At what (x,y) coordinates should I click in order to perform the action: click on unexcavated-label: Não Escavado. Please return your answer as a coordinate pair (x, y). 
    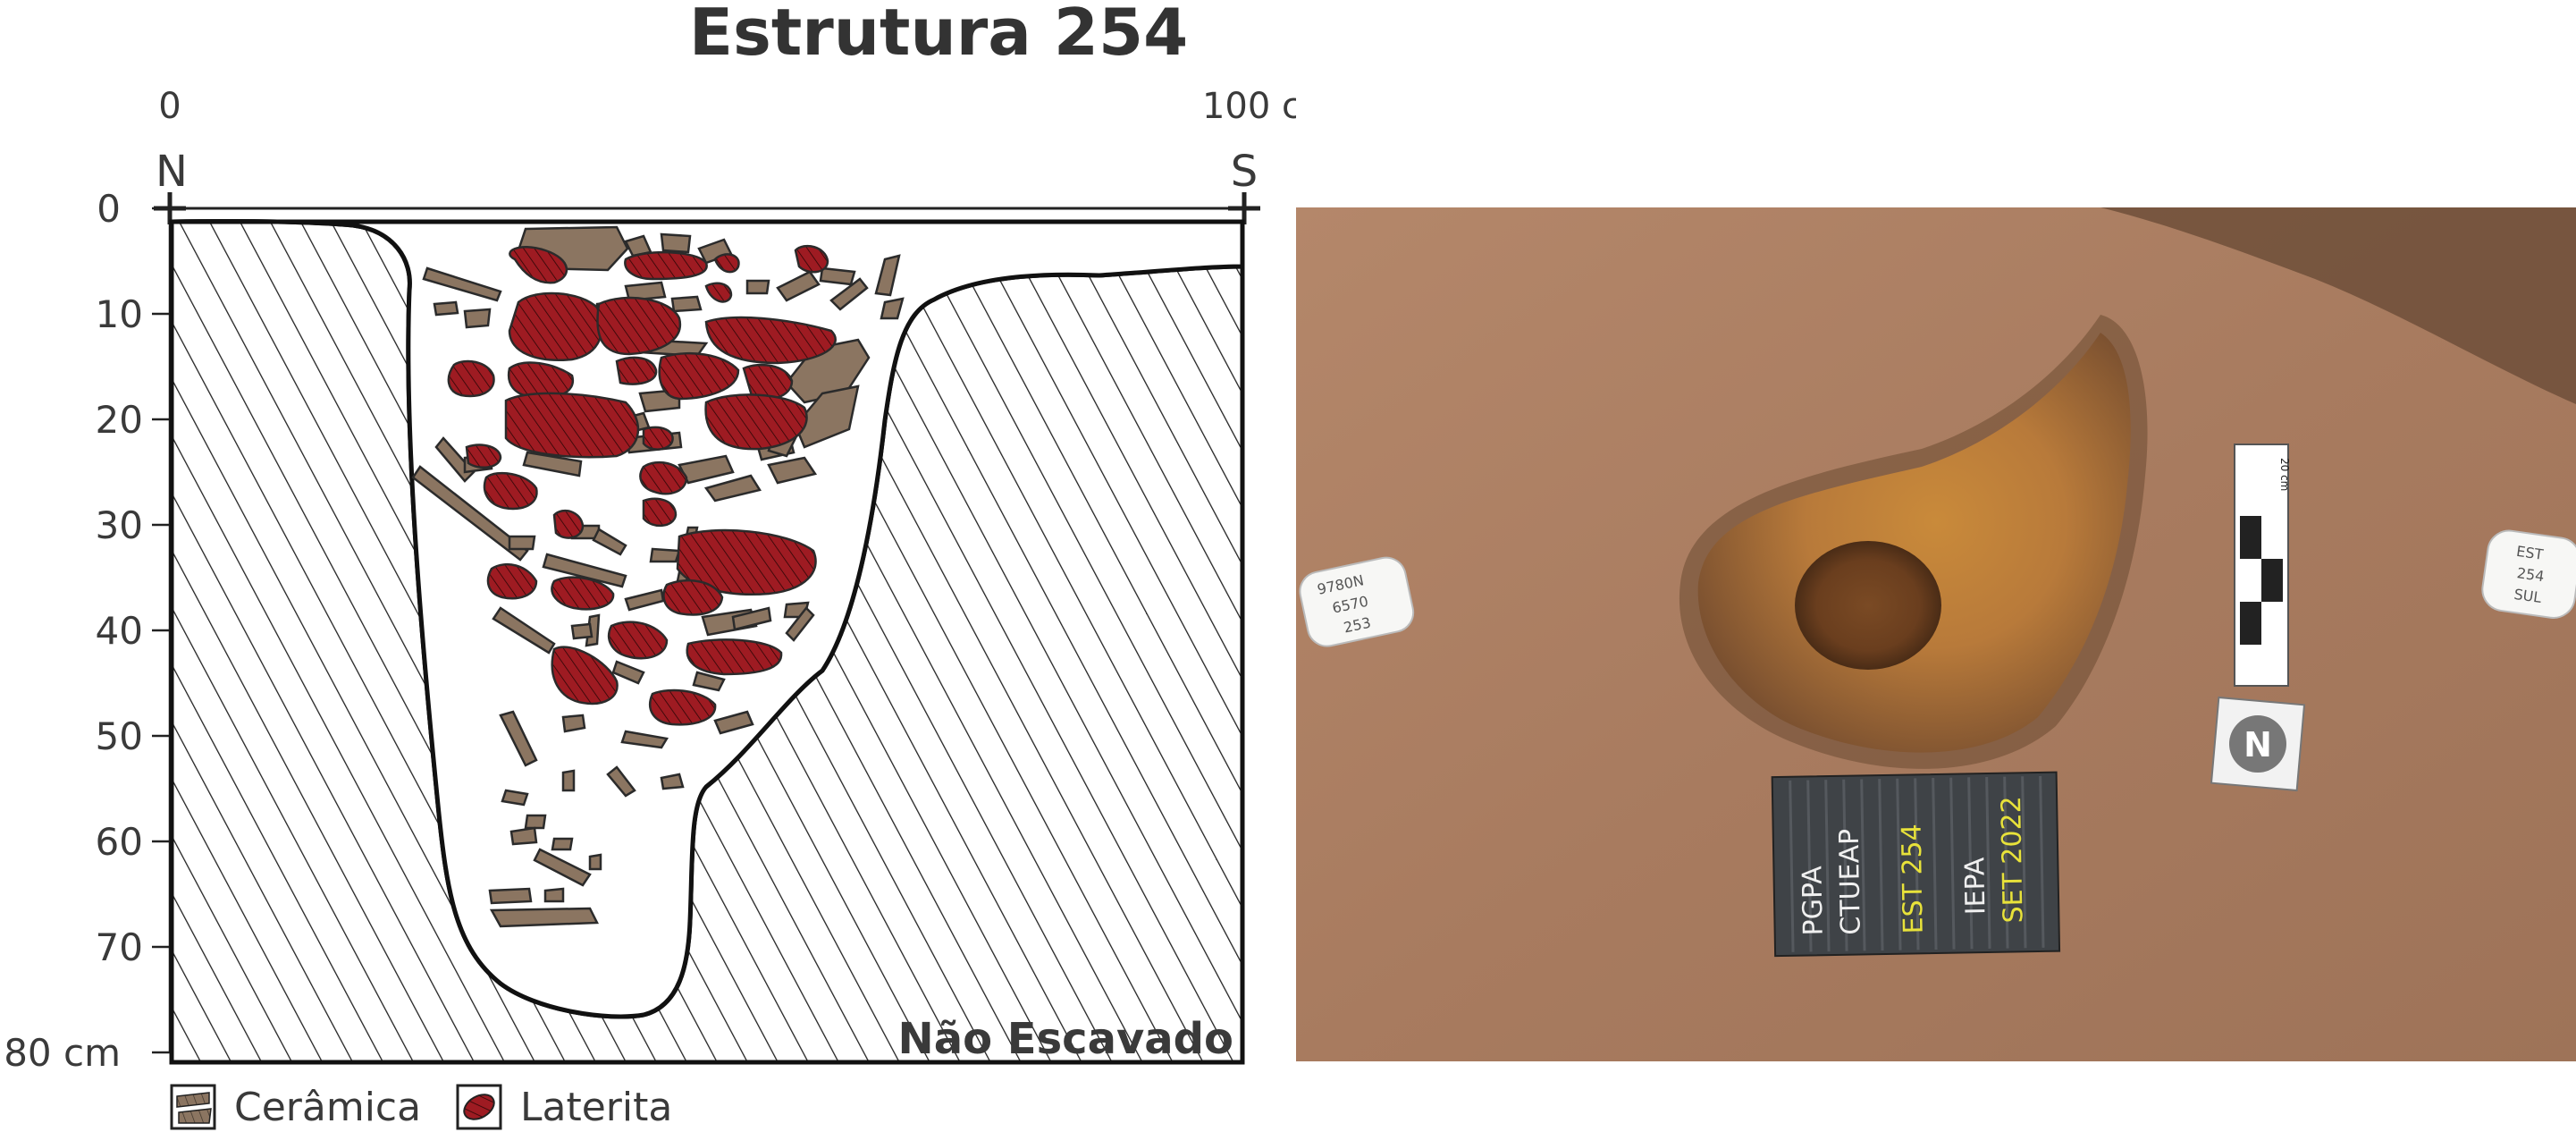
    Looking at the image, I should click on (1066, 1039).